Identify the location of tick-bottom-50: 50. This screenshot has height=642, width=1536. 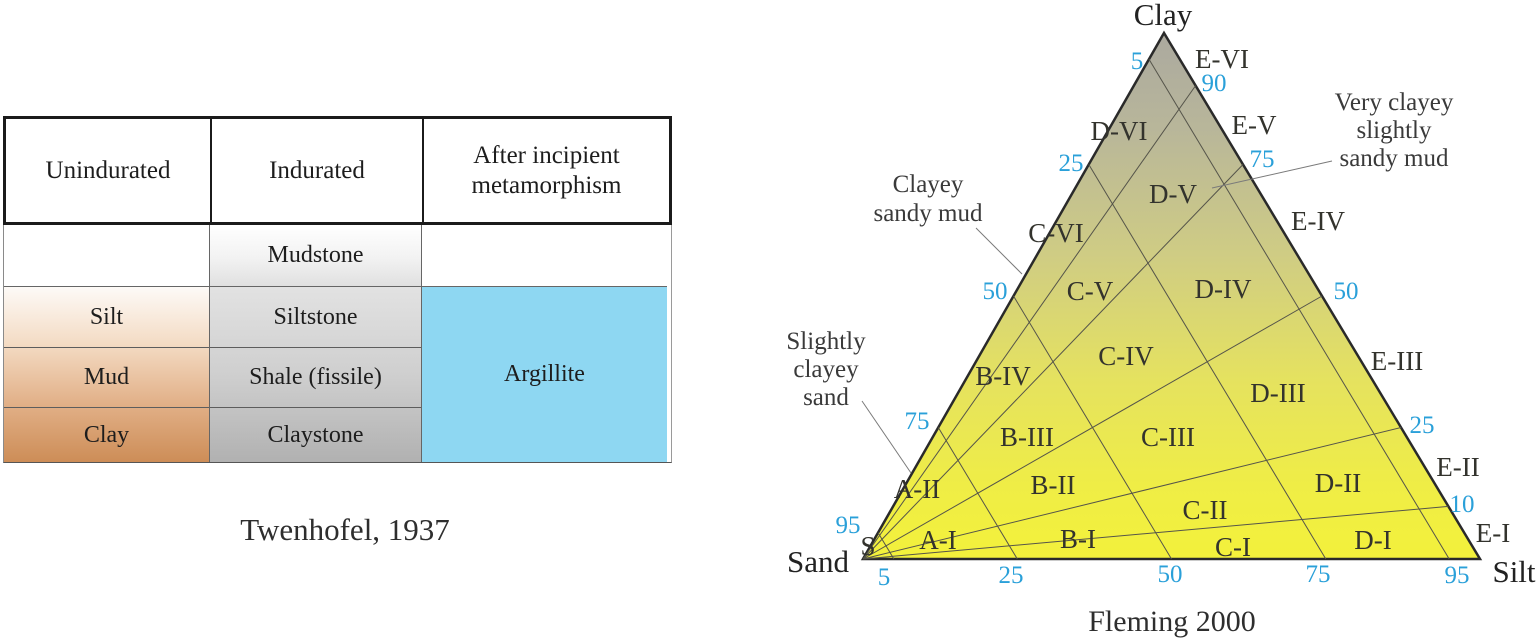
(1170, 574).